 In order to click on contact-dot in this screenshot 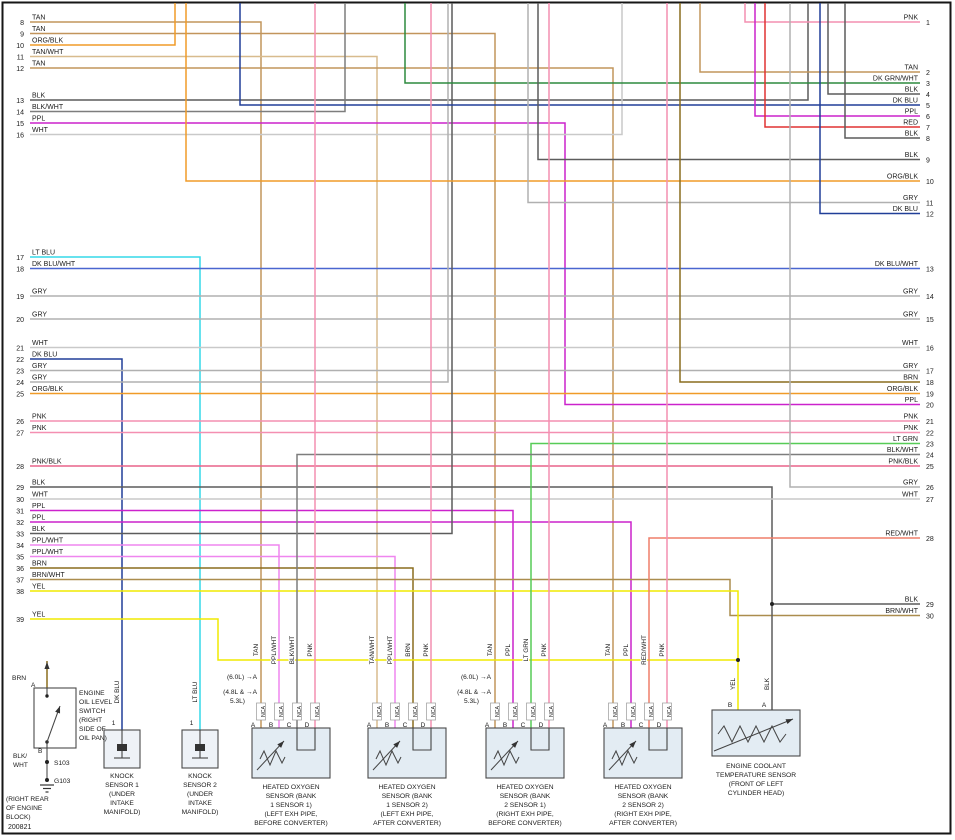, I will do `click(47, 696)`.